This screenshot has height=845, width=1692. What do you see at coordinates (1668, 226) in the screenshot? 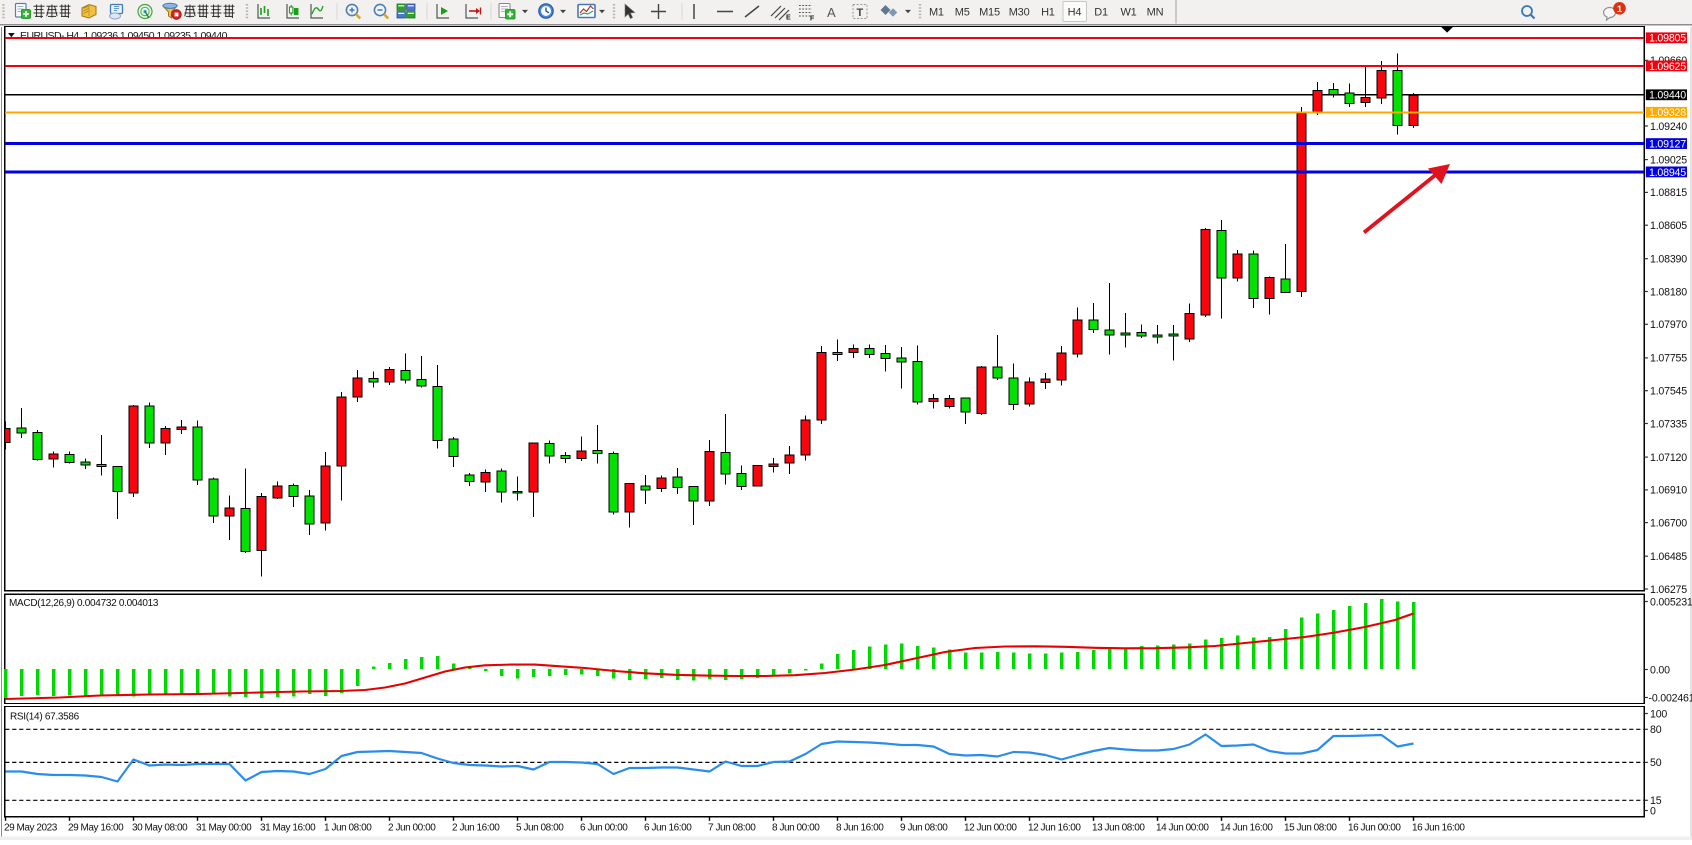
I see `svg-text: 1.08605` at bounding box center [1668, 226].